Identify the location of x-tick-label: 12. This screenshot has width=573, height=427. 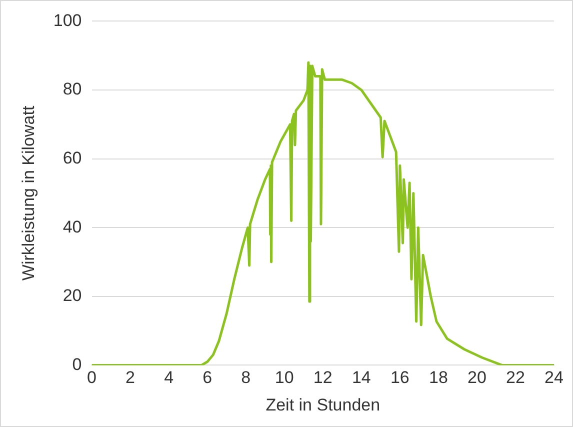
(322, 378).